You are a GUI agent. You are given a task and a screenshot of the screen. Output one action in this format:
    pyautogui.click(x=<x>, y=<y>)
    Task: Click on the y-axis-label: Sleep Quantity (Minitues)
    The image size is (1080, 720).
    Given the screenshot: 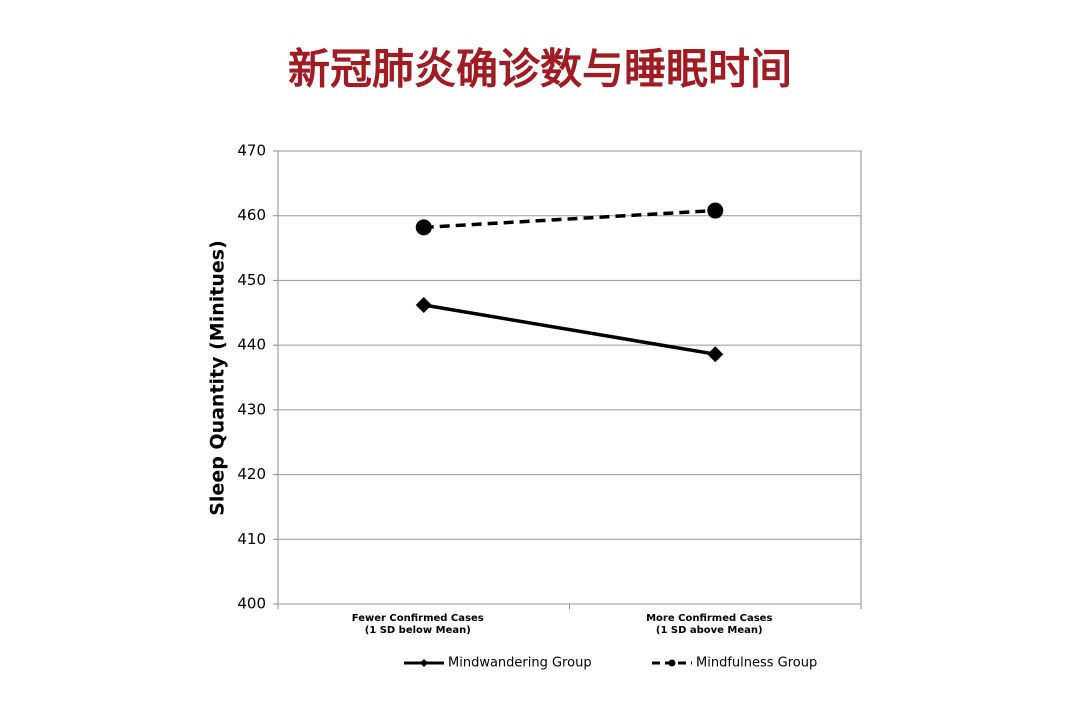 What is the action you would take?
    pyautogui.click(x=218, y=378)
    